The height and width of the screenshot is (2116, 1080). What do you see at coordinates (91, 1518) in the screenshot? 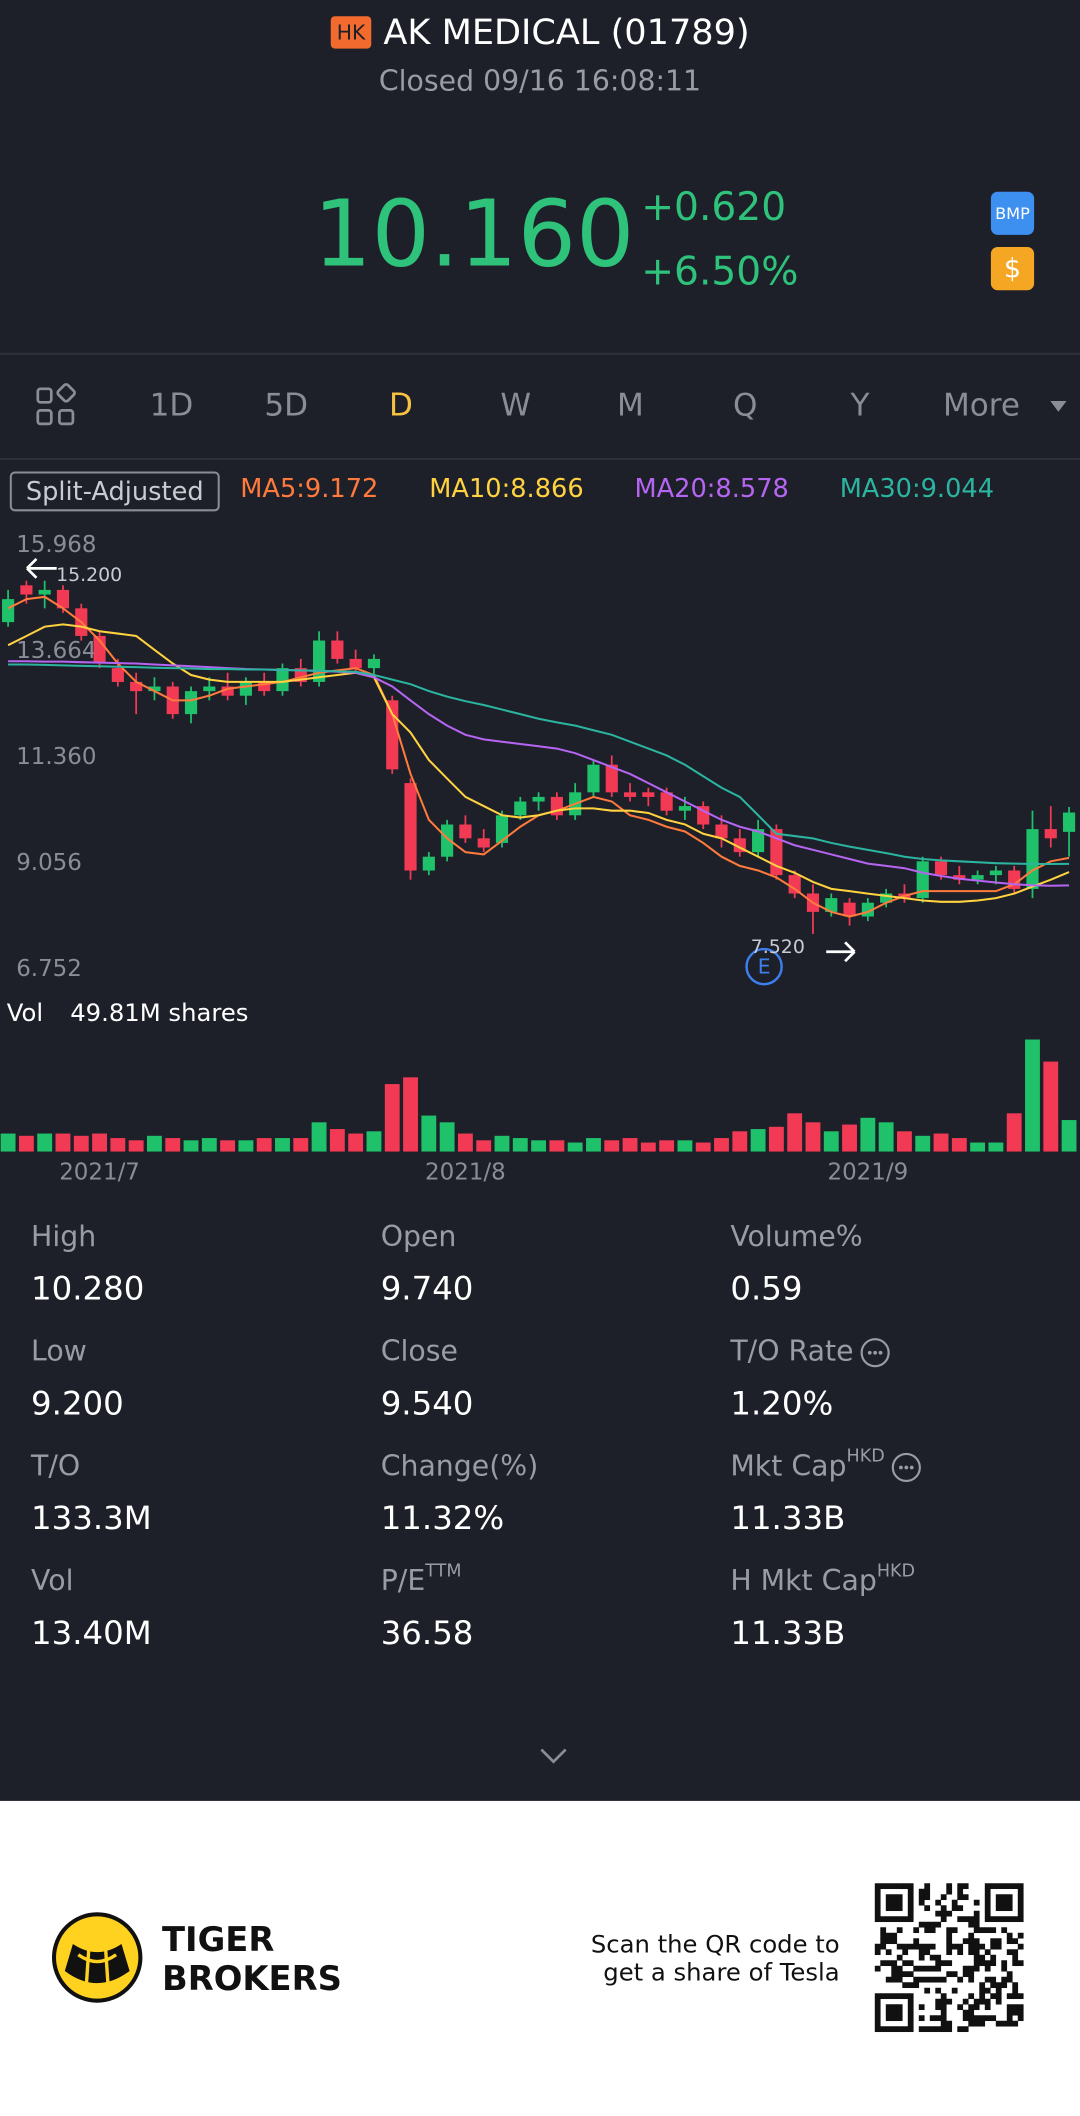
I see `stat-value: 133.3M` at bounding box center [91, 1518].